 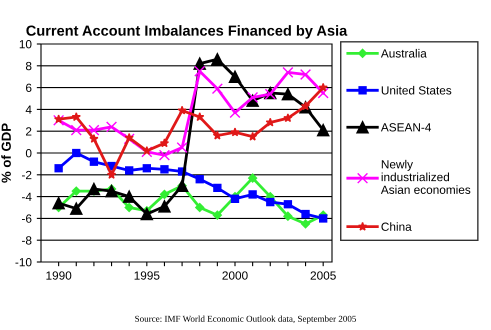 What do you see at coordinates (26, 44) in the screenshot?
I see `y-tick-label: 10` at bounding box center [26, 44].